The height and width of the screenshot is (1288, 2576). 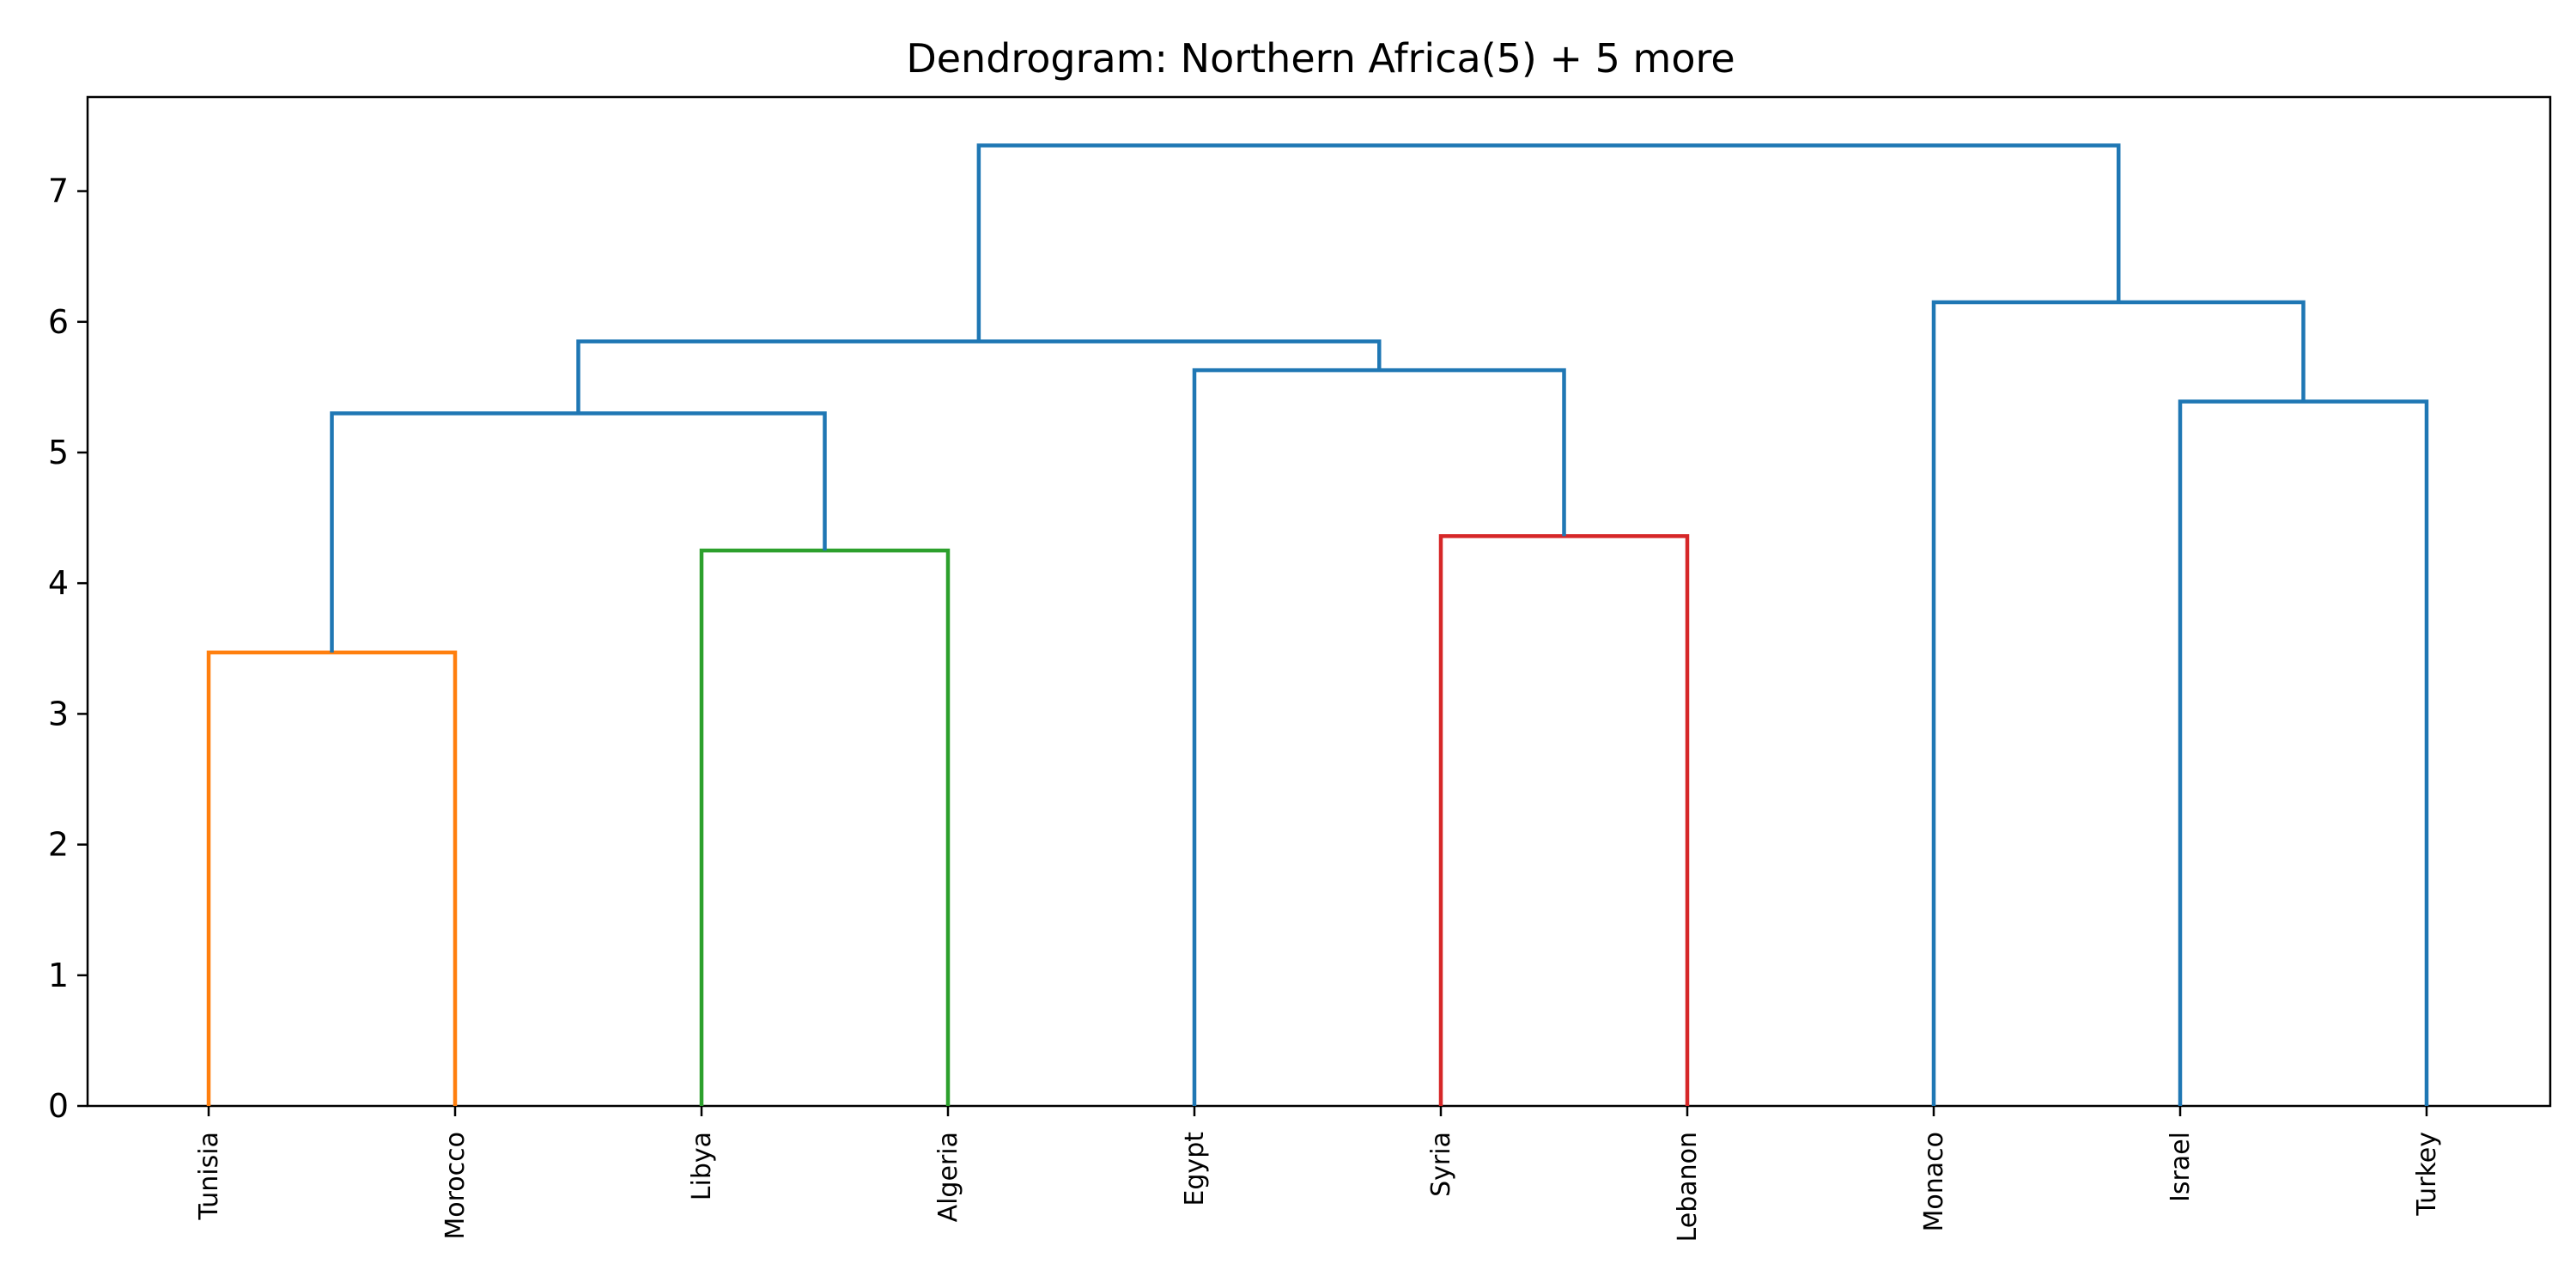 What do you see at coordinates (209, 1176) in the screenshot?
I see `leaf-label-tunisia: Tunisia` at bounding box center [209, 1176].